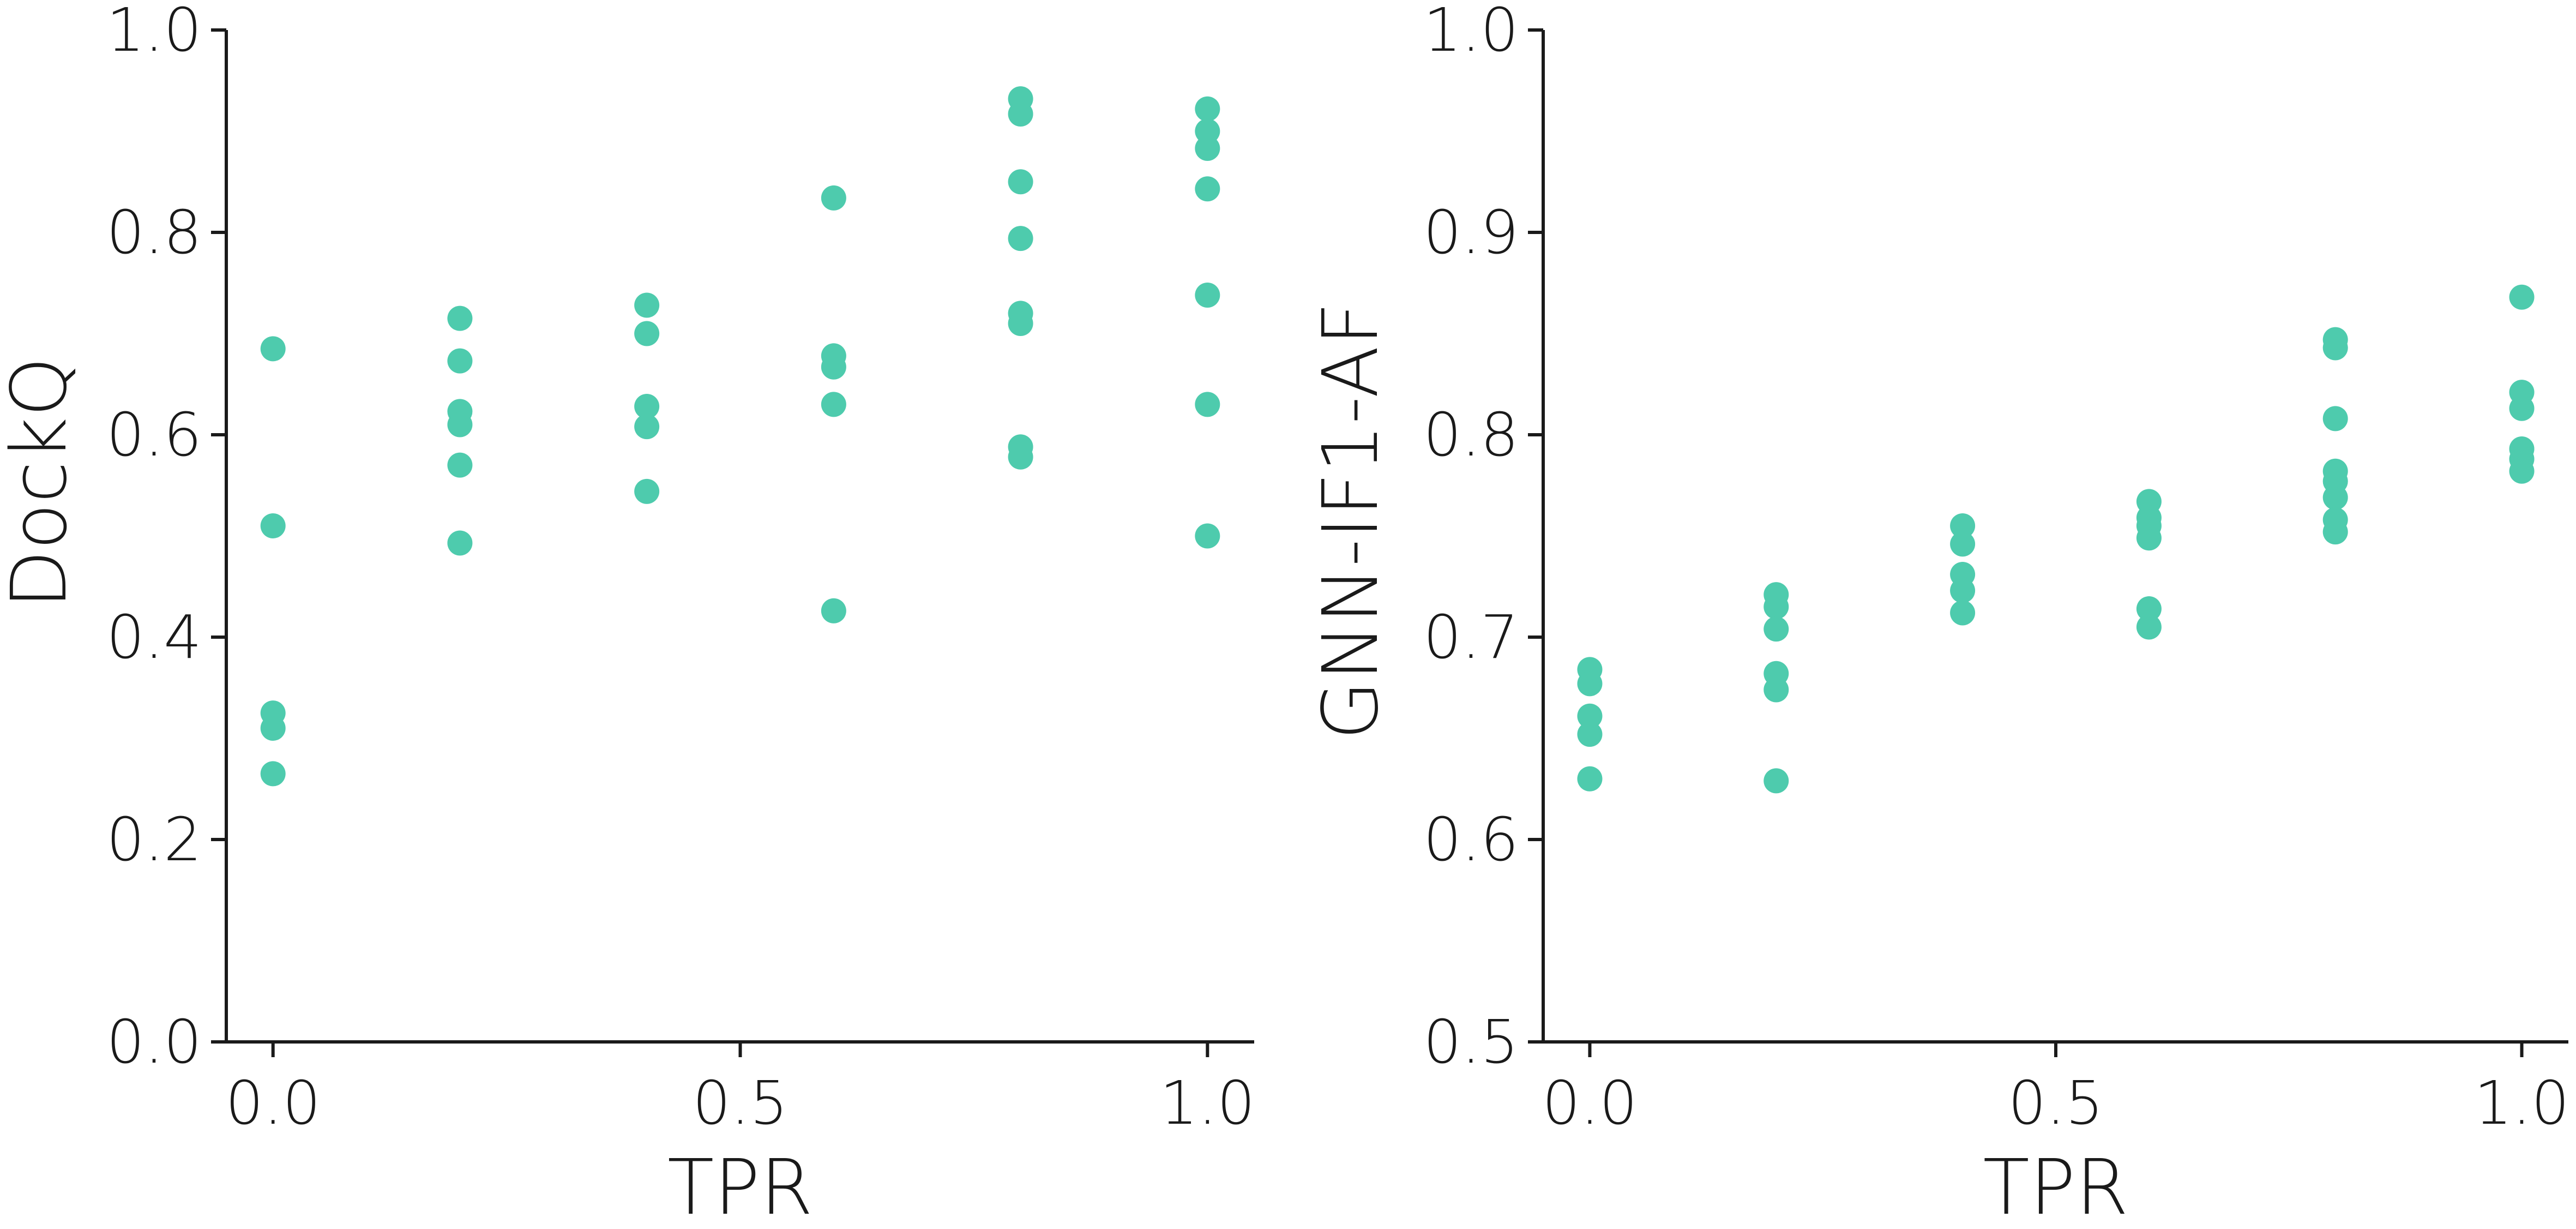 The image size is (2576, 1229). Describe the element at coordinates (1351, 521) in the screenshot. I see `y-axis-title: GNN-IF1-AF` at that location.